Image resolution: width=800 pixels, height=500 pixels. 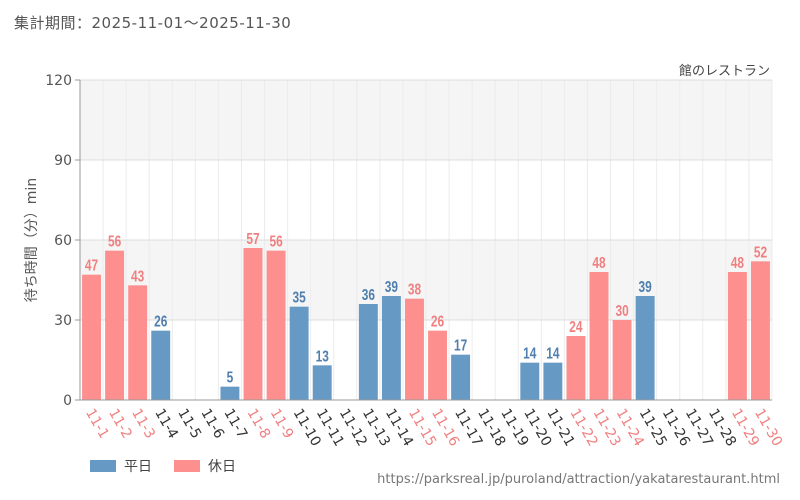 I want to click on legend-label-weekday: 平日, so click(x=138, y=467).